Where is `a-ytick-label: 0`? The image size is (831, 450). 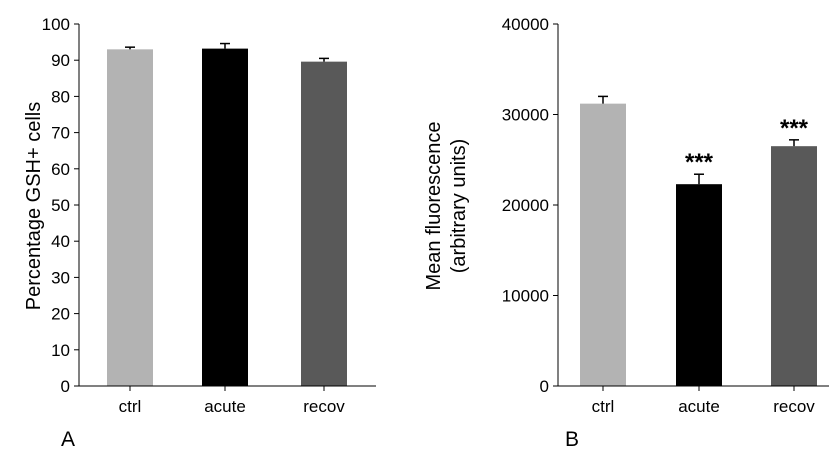
a-ytick-label: 0 is located at coordinates (65, 386).